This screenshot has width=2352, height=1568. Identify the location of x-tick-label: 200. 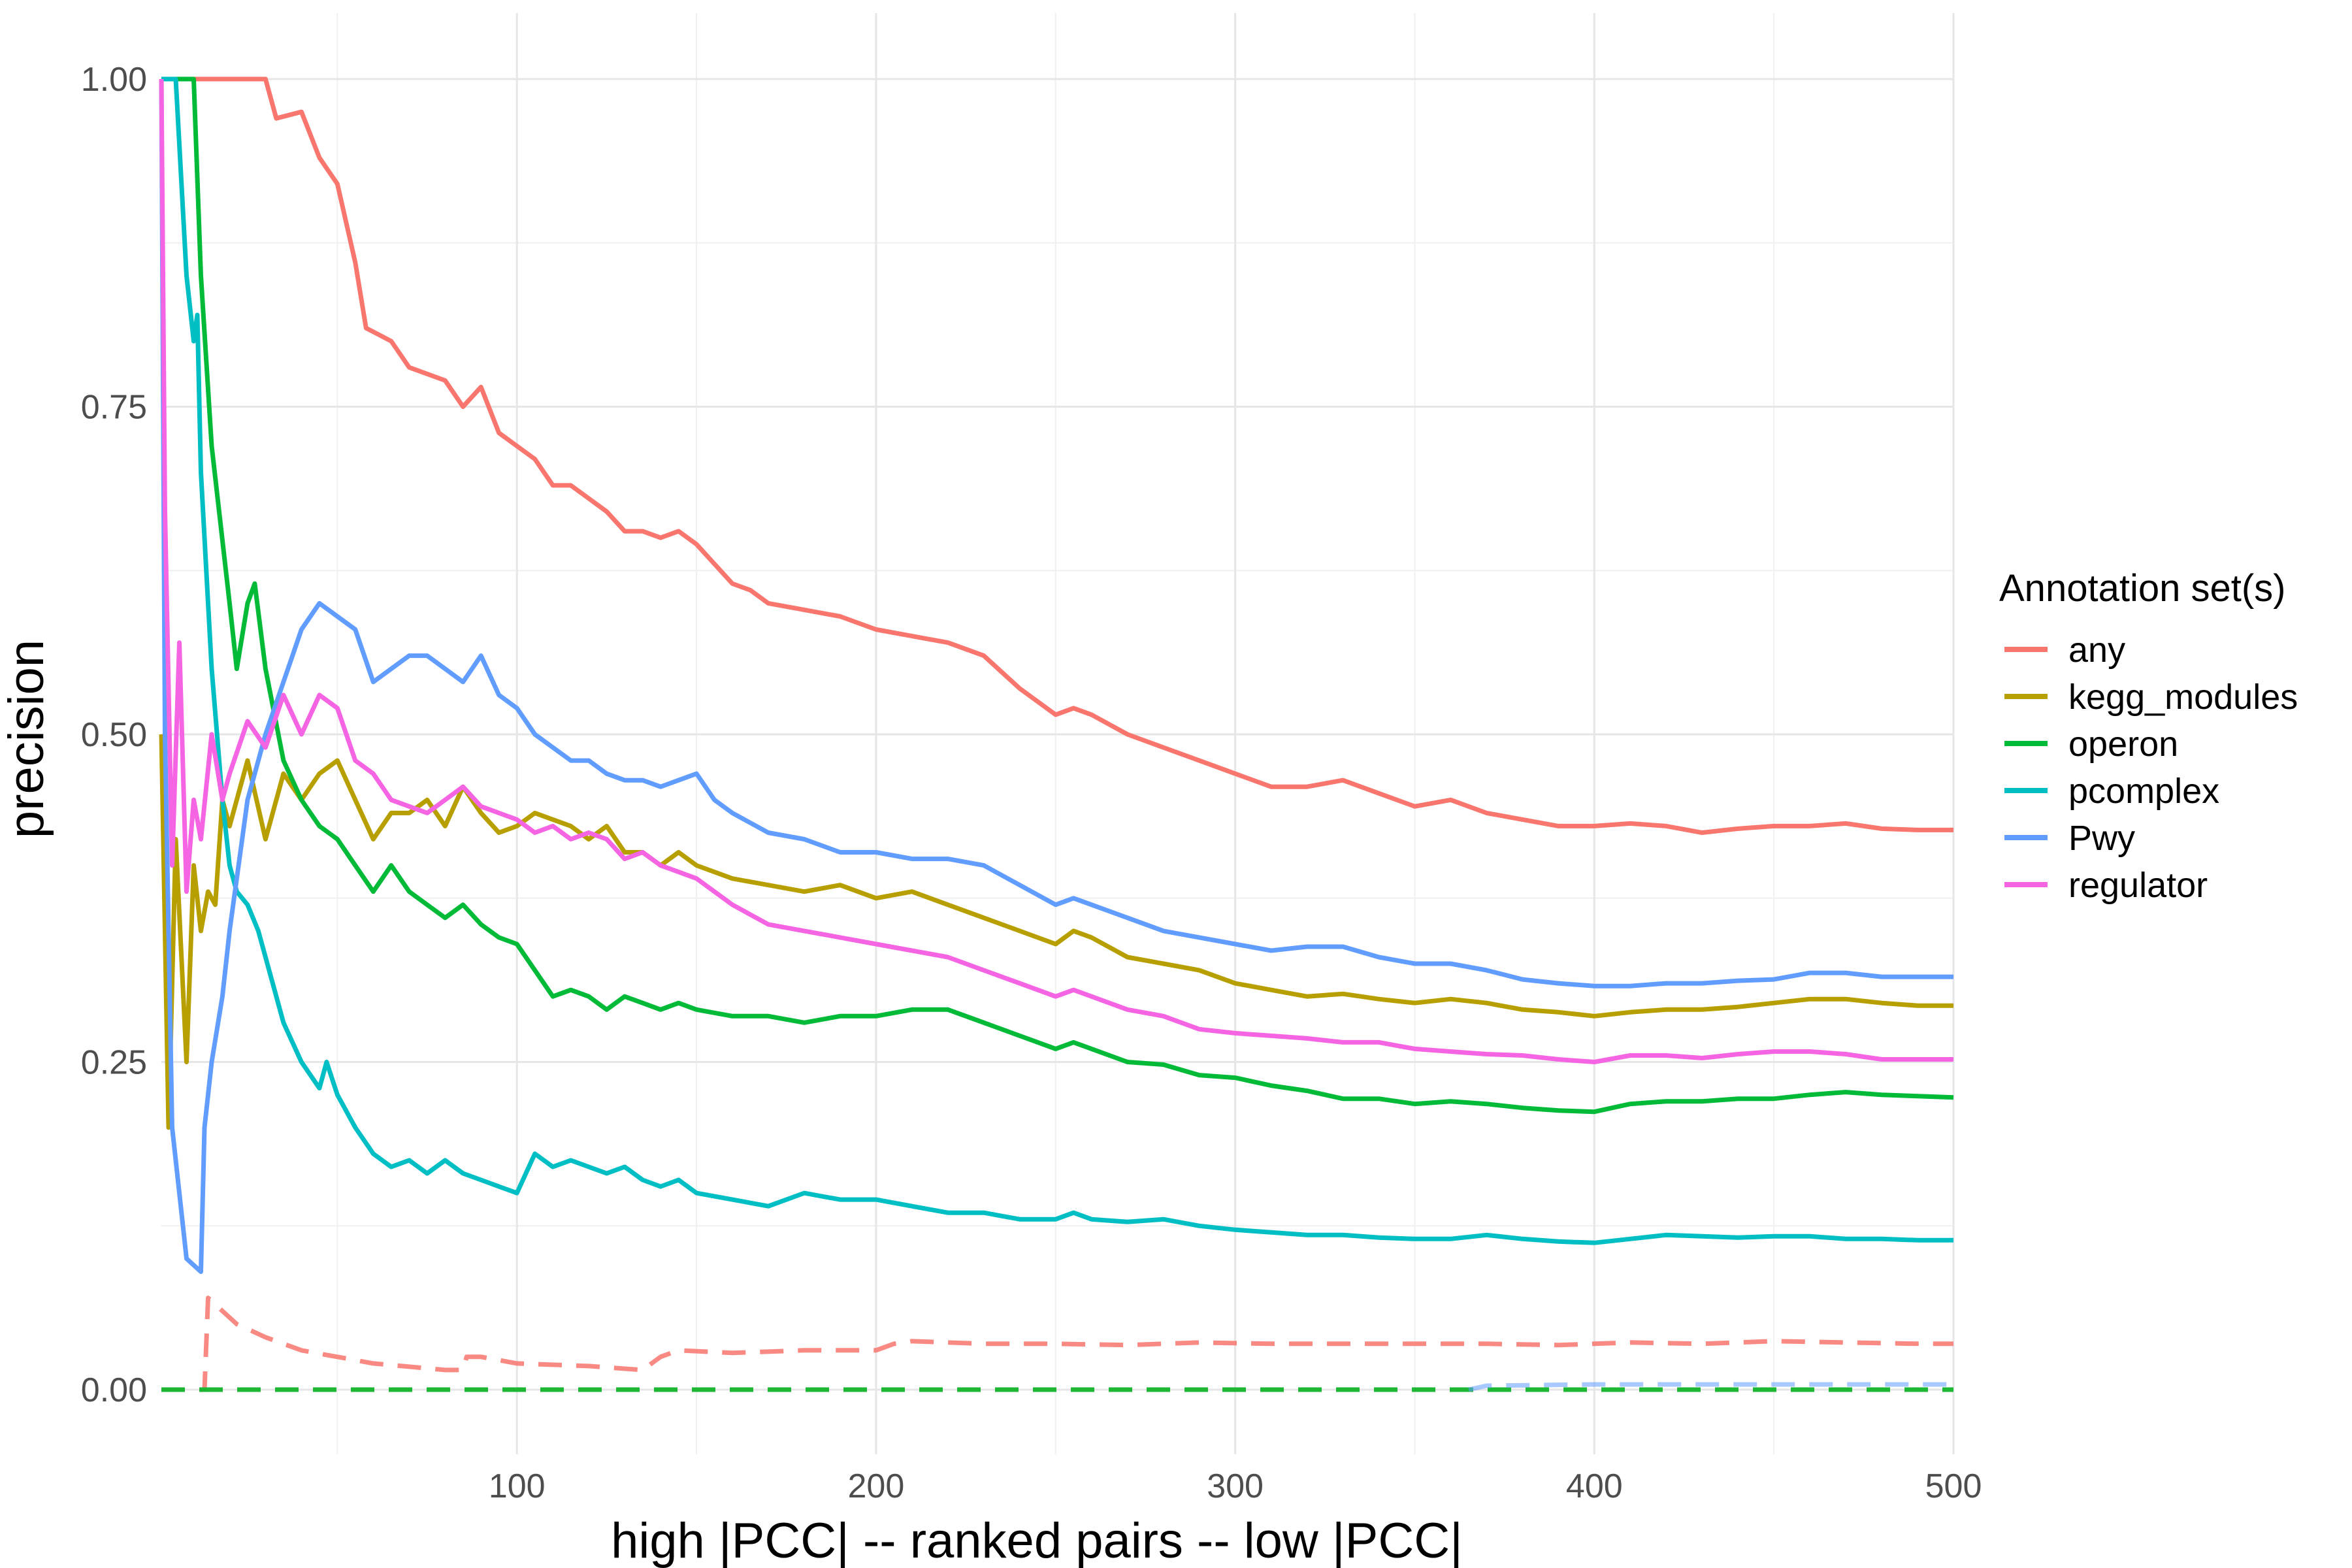
(876, 1486).